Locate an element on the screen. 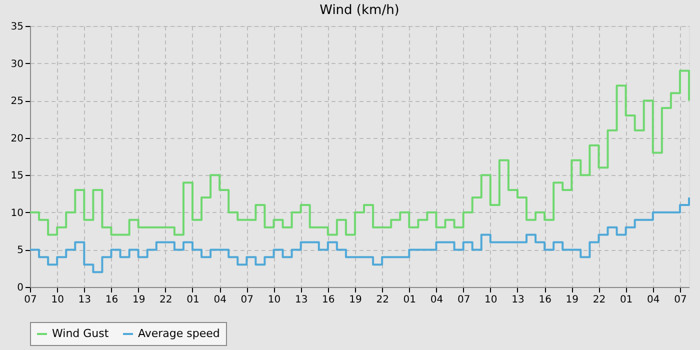 This screenshot has width=700, height=350. y-tick-label: 10 is located at coordinates (17, 213).